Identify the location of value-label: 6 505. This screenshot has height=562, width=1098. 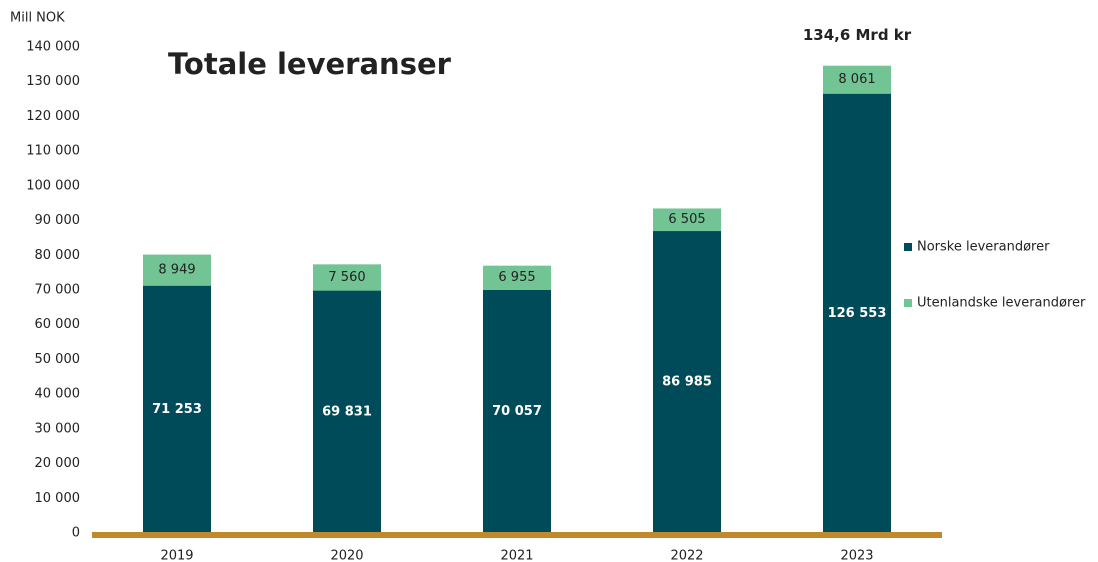
(686, 219).